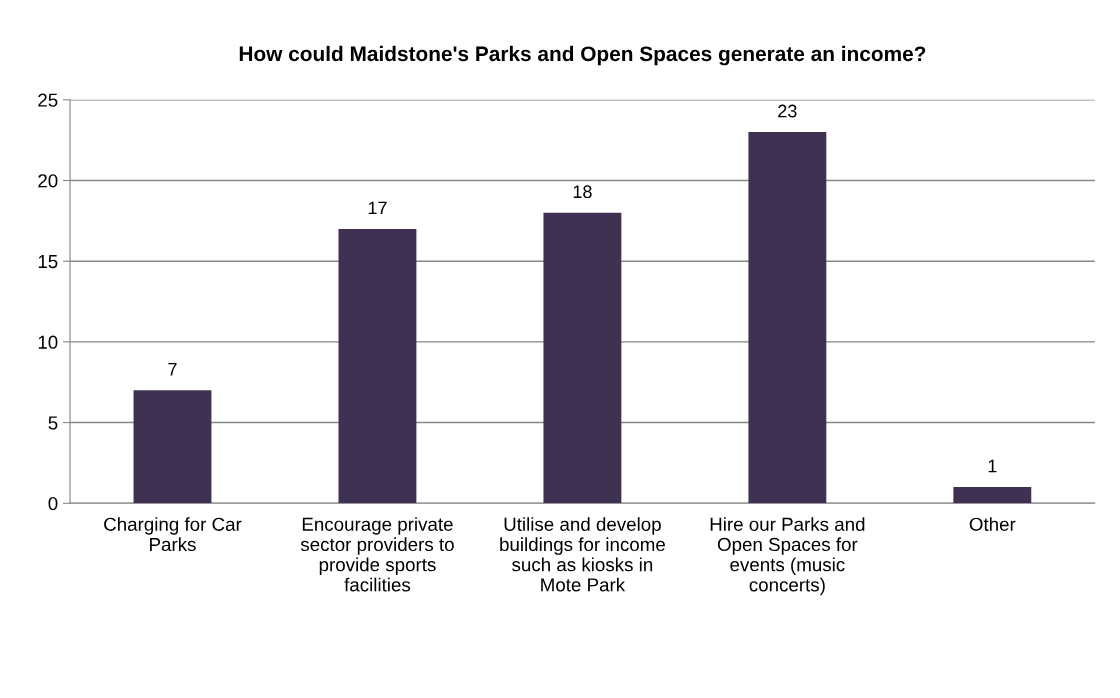  I want to click on y-tick-label: 0, so click(53, 503).